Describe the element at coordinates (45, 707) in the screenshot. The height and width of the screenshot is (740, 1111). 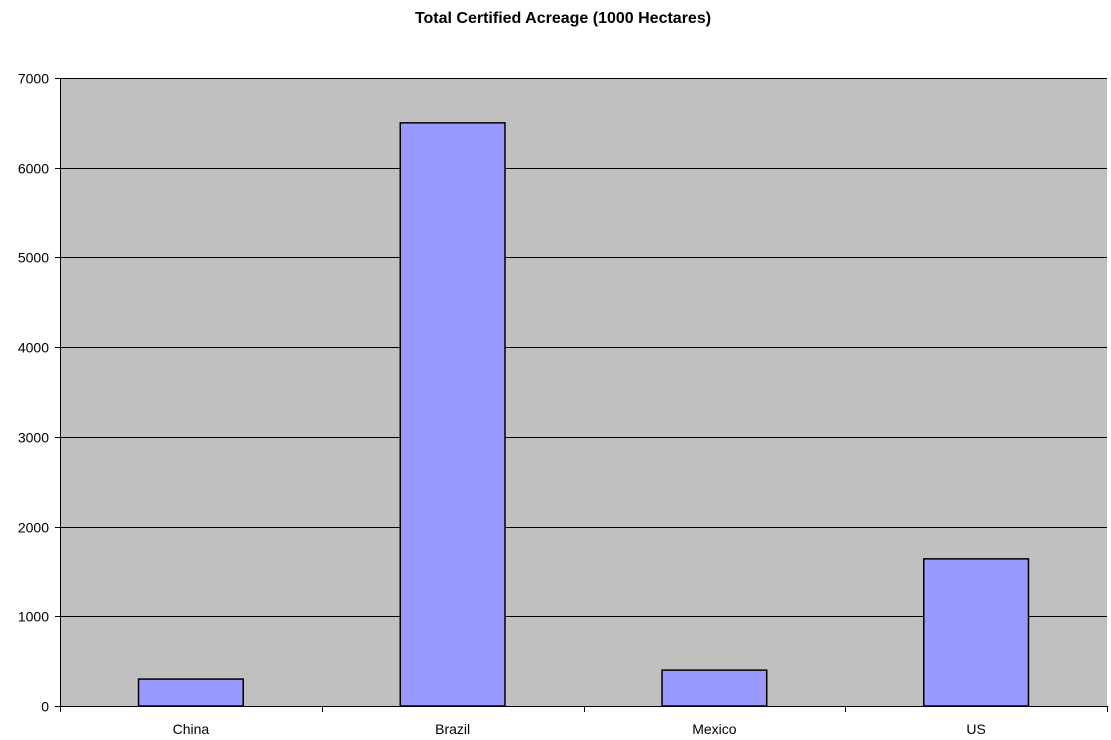
I see `y-tick-label: 0` at that location.